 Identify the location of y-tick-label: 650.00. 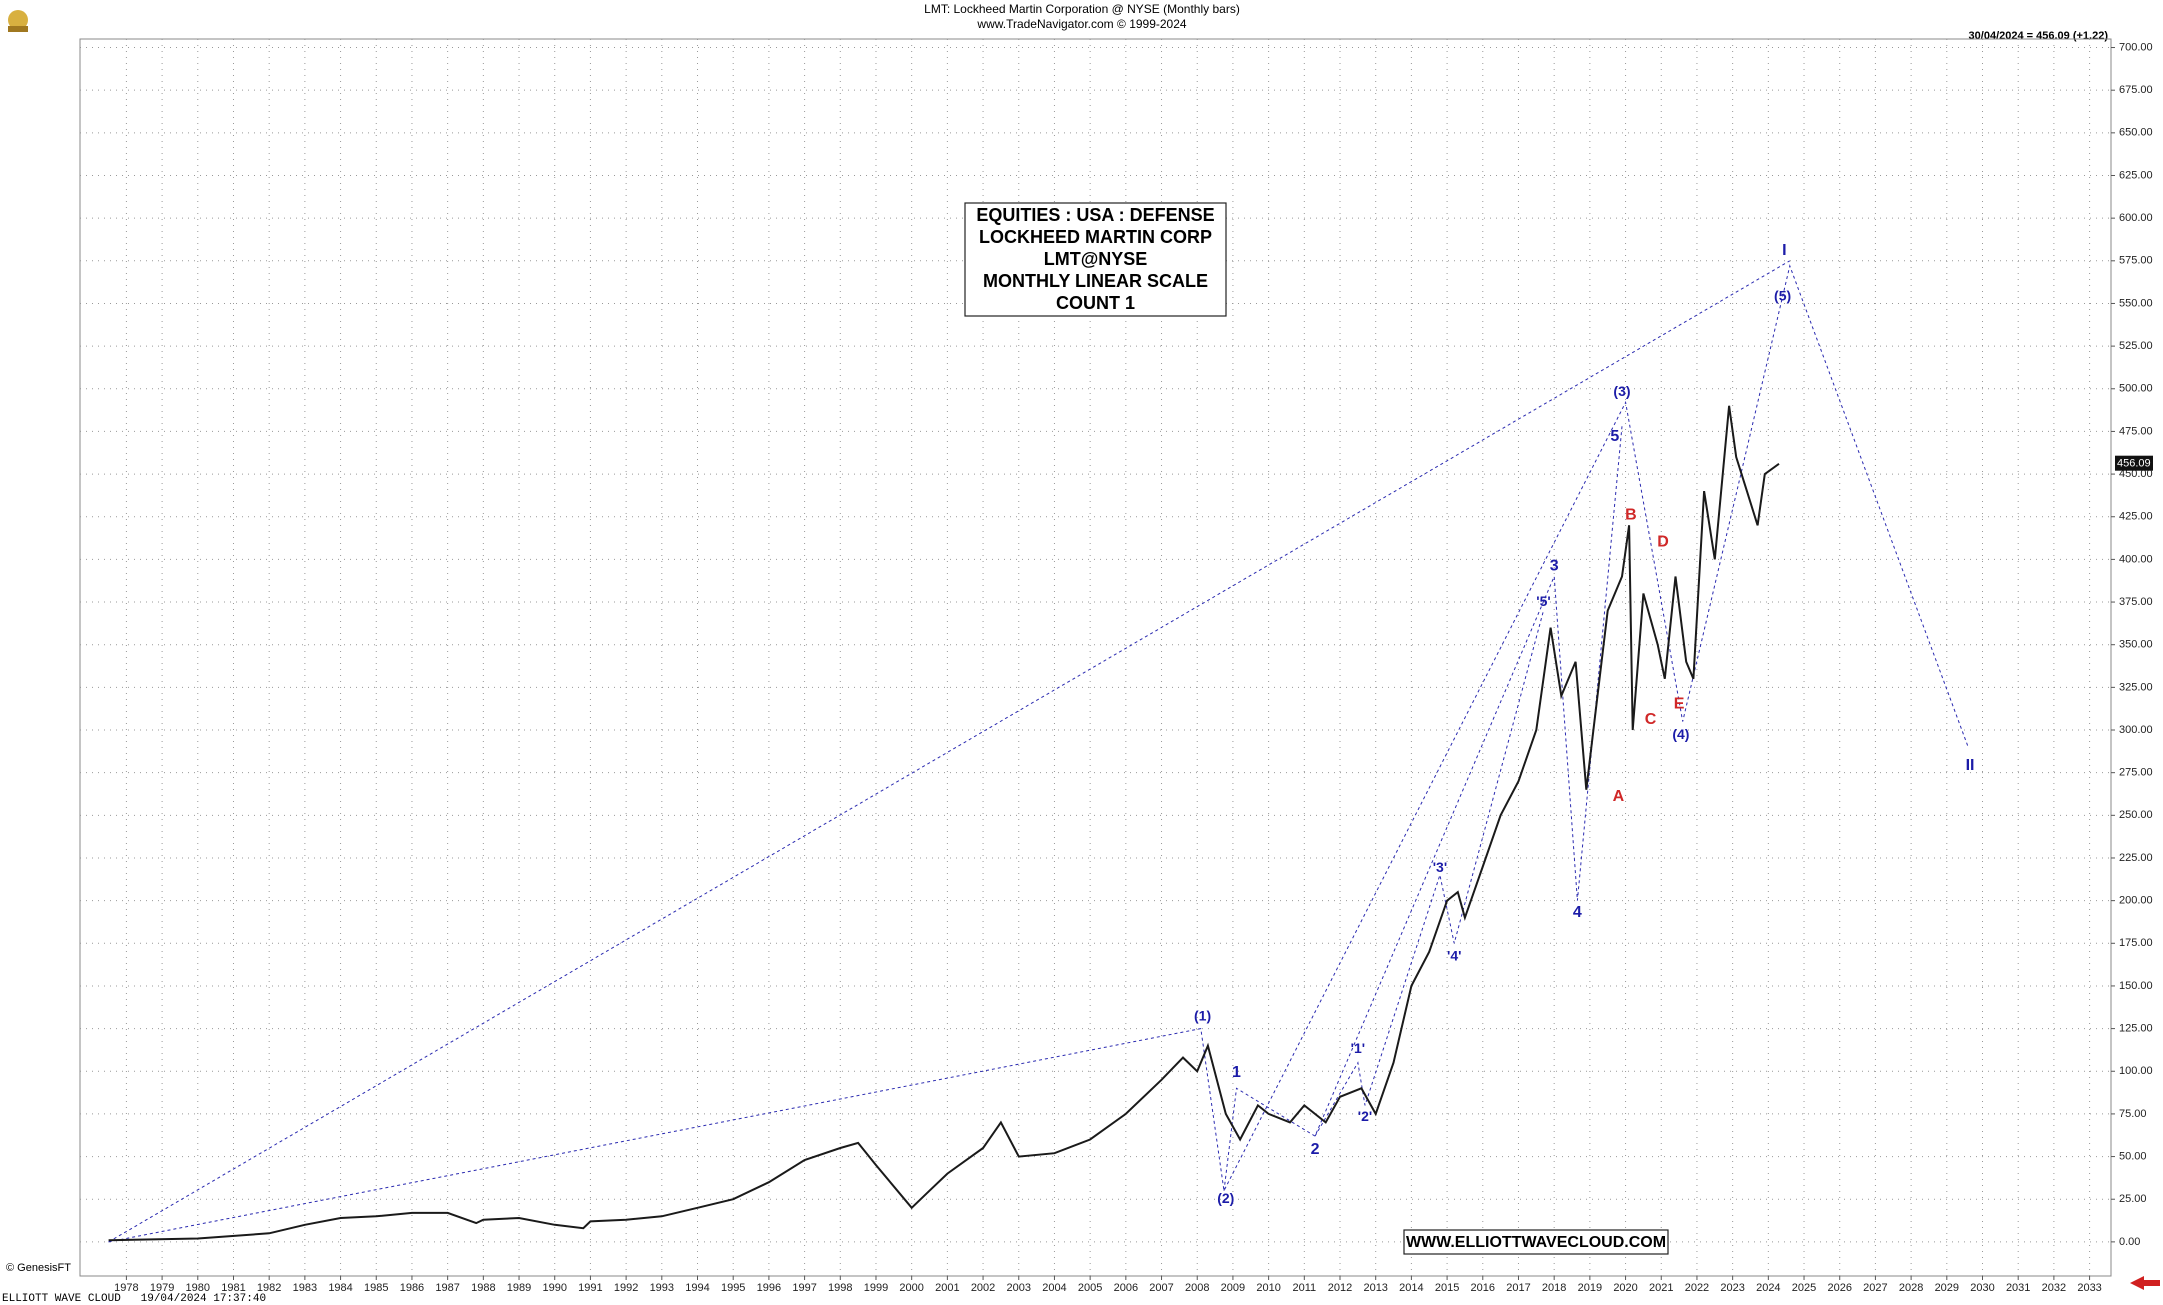
(2136, 133).